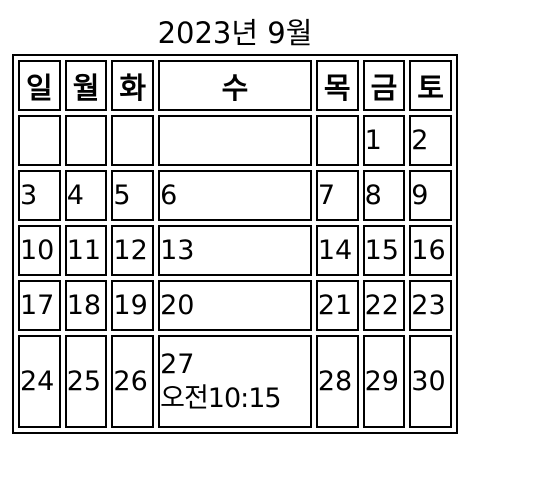 The width and height of the screenshot is (538, 498). What do you see at coordinates (430, 381) in the screenshot?
I see `day-cell: 30` at bounding box center [430, 381].